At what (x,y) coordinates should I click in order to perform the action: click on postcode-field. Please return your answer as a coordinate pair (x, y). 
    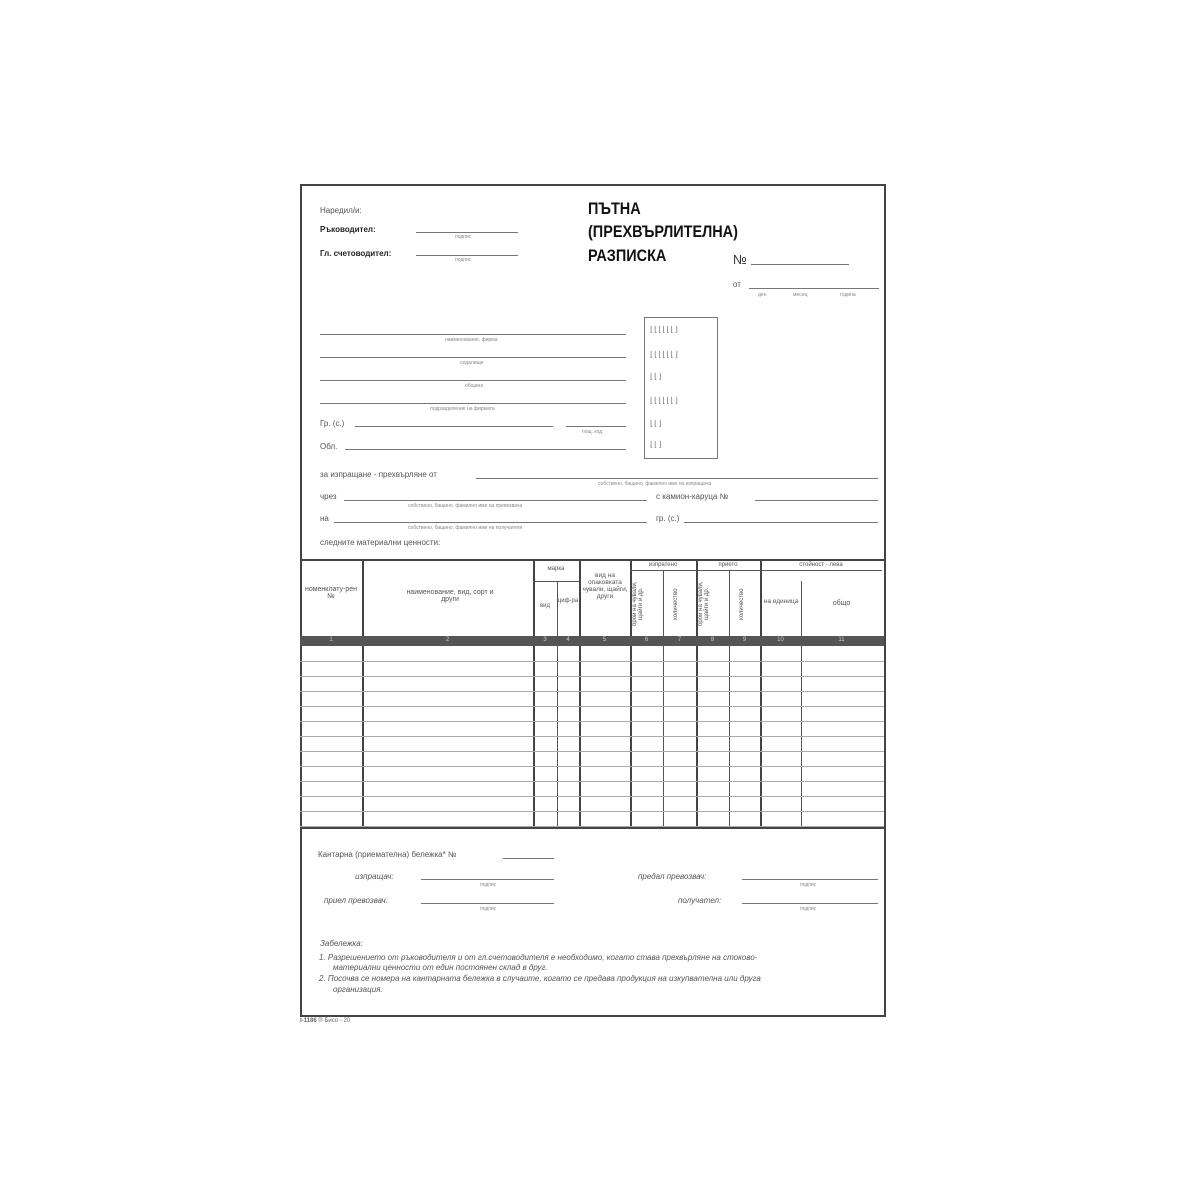
    Looking at the image, I should click on (596, 426).